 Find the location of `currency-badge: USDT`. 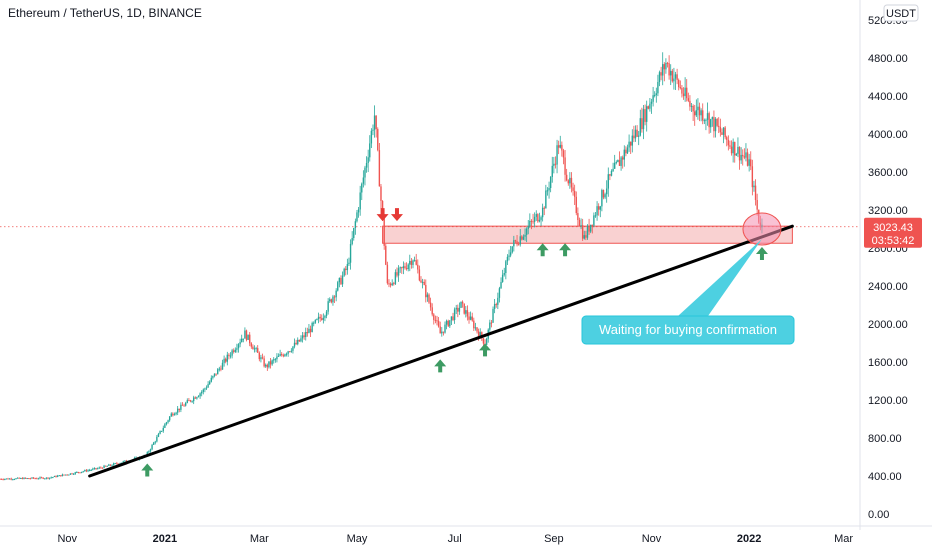

currency-badge: USDT is located at coordinates (901, 13).